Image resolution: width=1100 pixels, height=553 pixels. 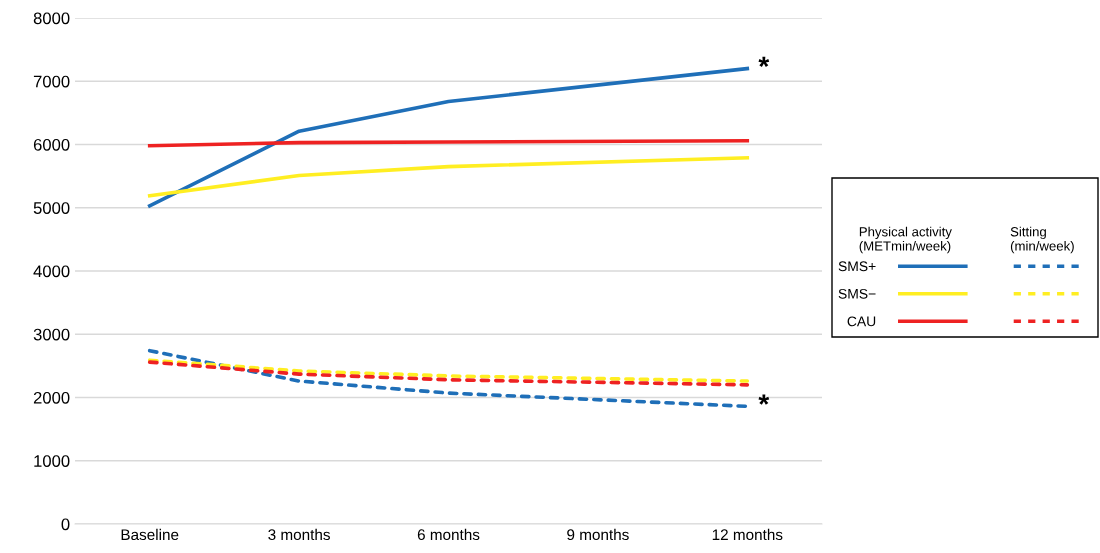 I want to click on x-tick-label: 3 months, so click(x=299, y=534).